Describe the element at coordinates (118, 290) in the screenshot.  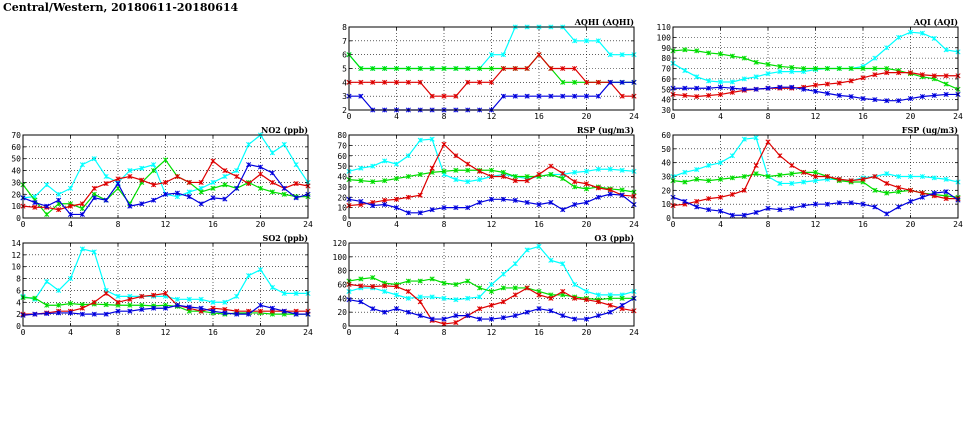
I see `so2-x-tick: 8` at that location.